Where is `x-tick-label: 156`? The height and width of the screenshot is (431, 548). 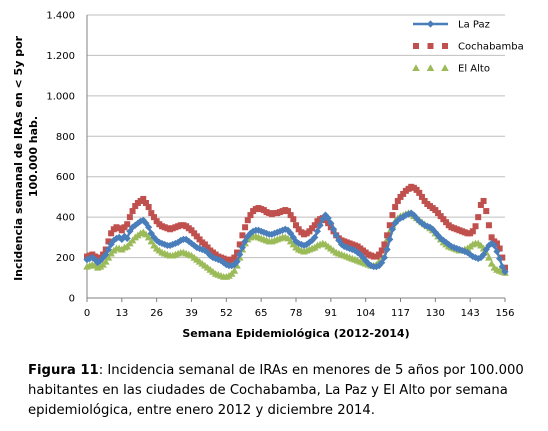 x-tick-label: 156 is located at coordinates (504, 313).